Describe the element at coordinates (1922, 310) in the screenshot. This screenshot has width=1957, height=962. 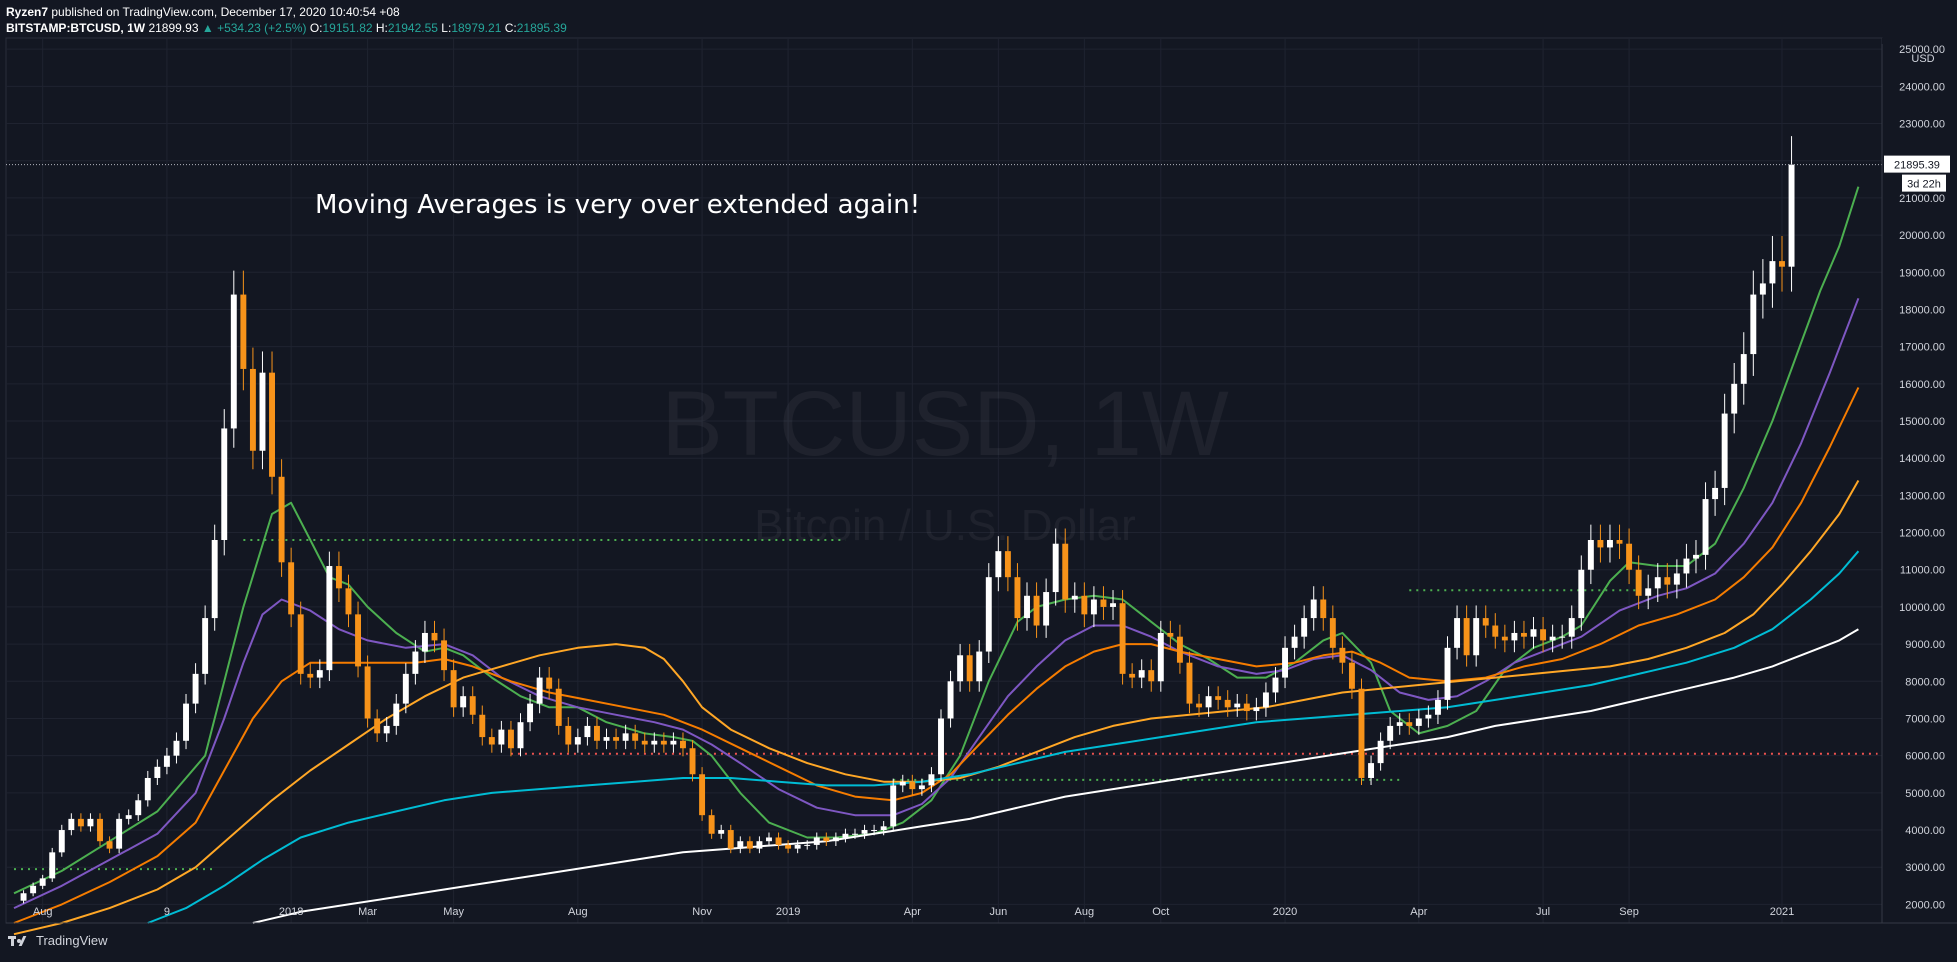
I see `price-tick-label: 18000.00` at that location.